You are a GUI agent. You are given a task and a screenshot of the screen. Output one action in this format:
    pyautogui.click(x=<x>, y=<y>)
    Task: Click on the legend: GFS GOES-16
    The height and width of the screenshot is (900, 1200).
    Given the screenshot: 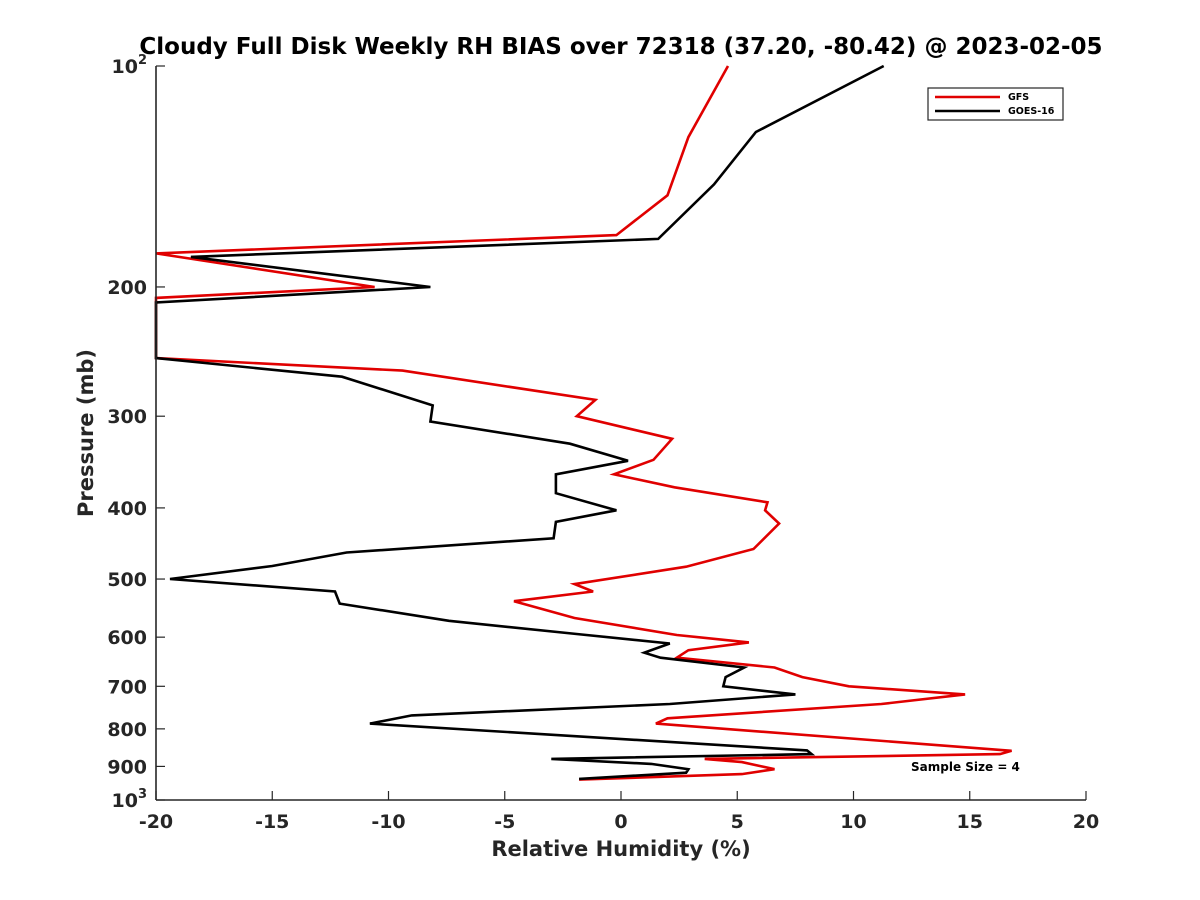 What is the action you would take?
    pyautogui.click(x=995, y=104)
    